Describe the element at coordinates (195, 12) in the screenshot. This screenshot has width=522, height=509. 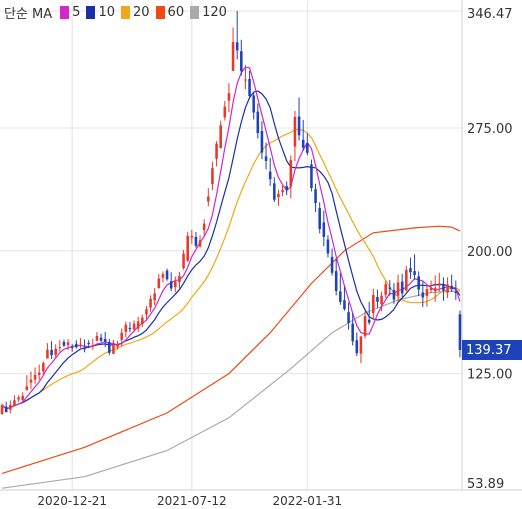
I see `legend-swatch-ma120` at that location.